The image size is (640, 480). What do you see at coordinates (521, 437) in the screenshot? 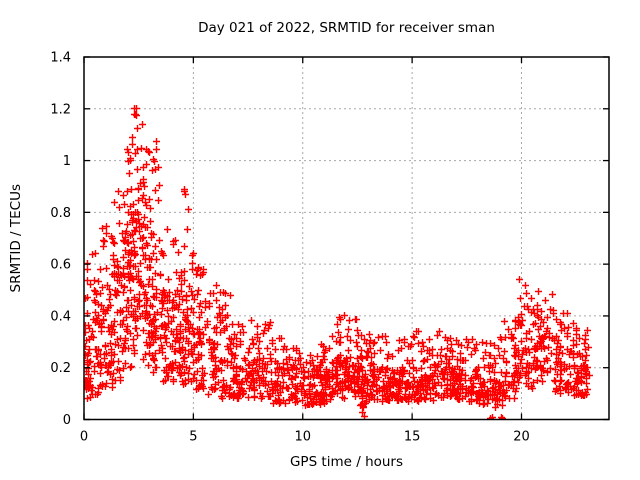
I see `x-tick-label: 20` at bounding box center [521, 437].